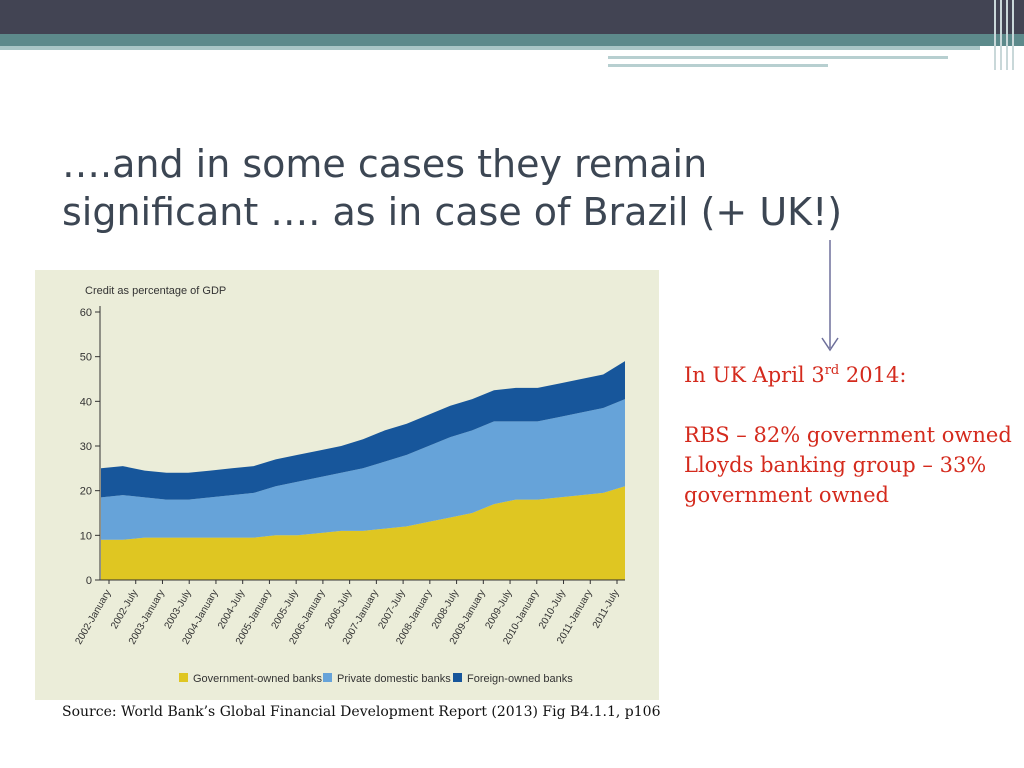 The image size is (1024, 768). Describe the element at coordinates (849, 405) in the screenshot. I see `annotation-spacer` at that location.